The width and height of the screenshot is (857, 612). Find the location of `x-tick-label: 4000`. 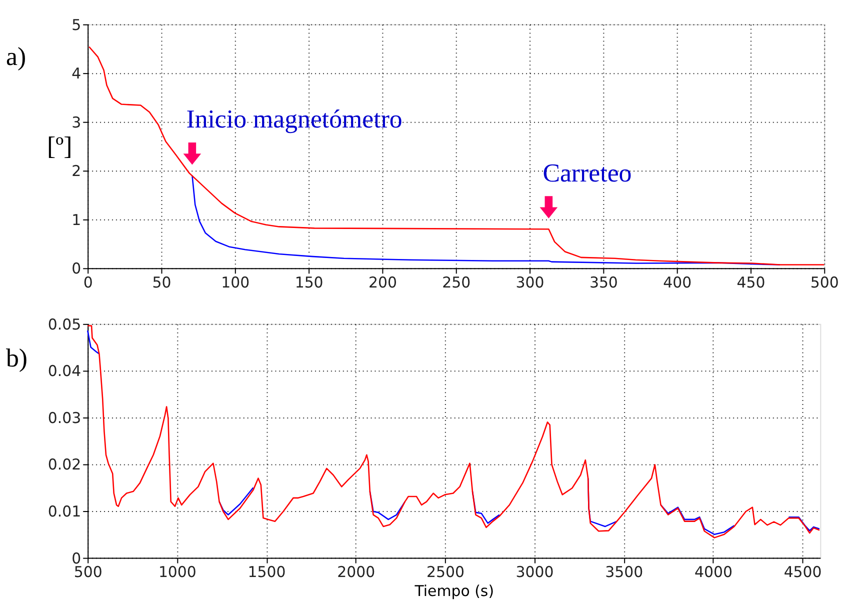

x-tick-label: 4000 is located at coordinates (713, 572).